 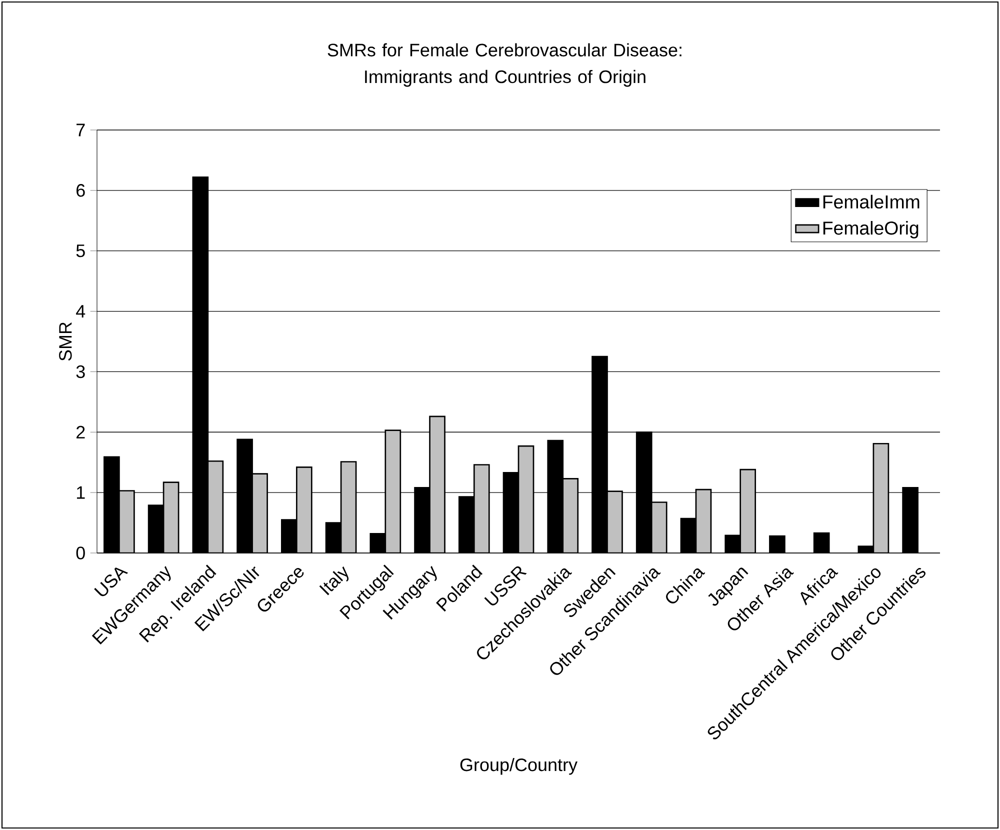 I want to click on y-tick-label: 0, so click(x=80, y=553).